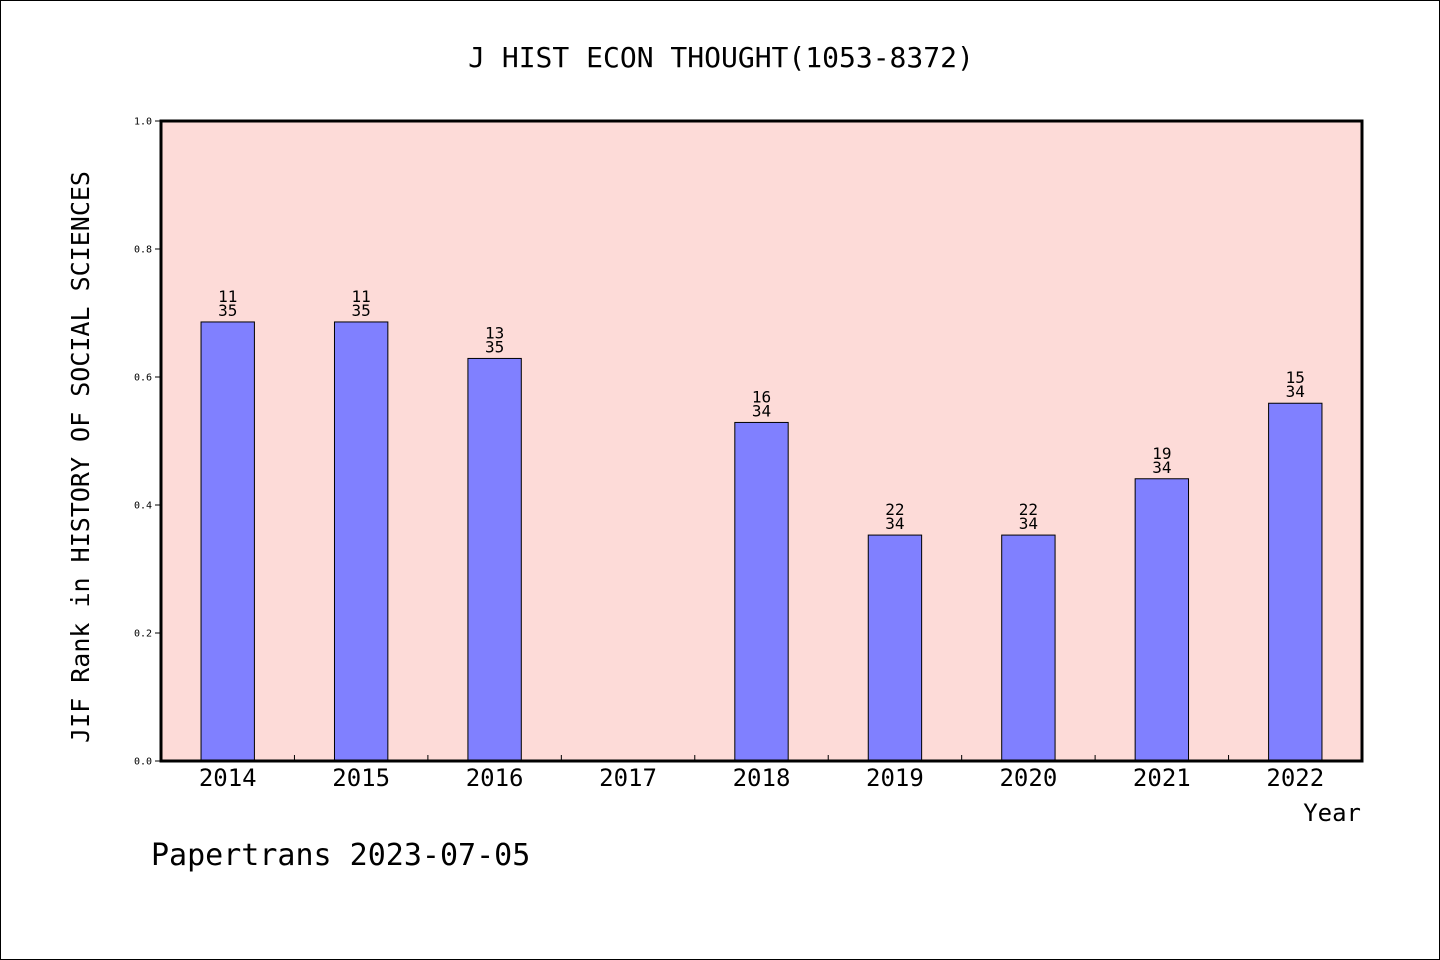 The width and height of the screenshot is (1440, 960). I want to click on bar-2021, so click(1162, 620).